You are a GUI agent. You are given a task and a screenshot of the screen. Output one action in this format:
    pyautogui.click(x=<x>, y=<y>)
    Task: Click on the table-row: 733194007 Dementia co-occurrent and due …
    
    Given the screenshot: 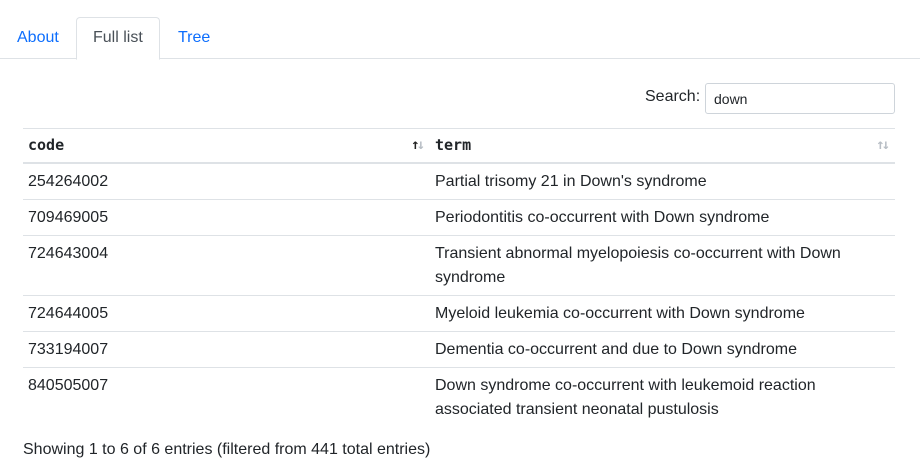 What is the action you would take?
    pyautogui.click(x=459, y=349)
    